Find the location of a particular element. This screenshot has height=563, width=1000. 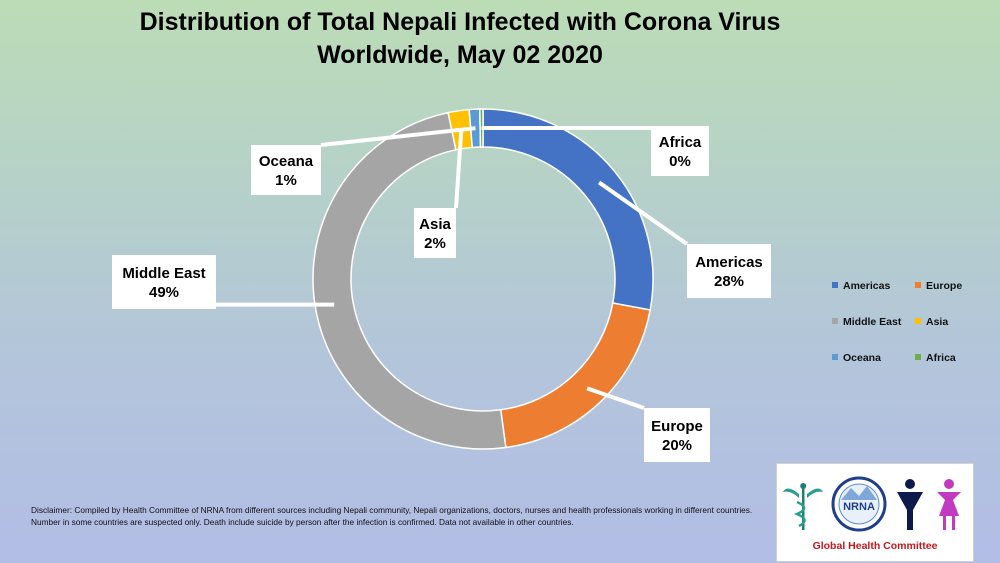

legend-item-oceana: Oceana is located at coordinates (856, 358).